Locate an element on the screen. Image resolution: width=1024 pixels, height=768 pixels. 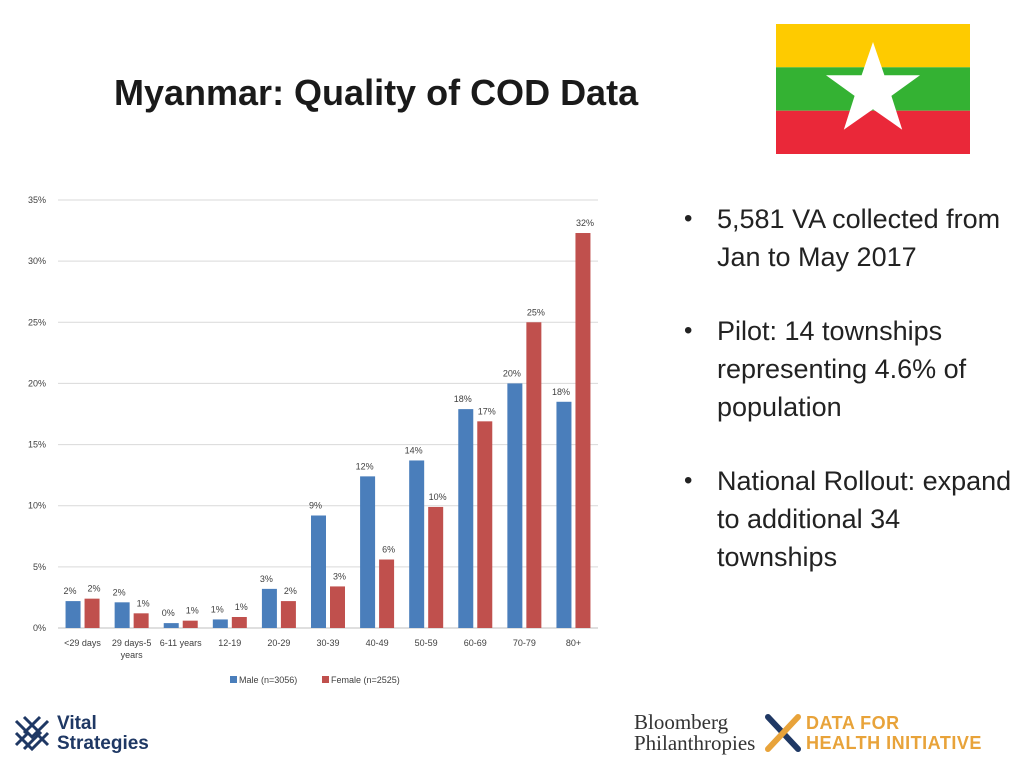
x-tick-label: 70-79 is located at coordinates (524, 643).